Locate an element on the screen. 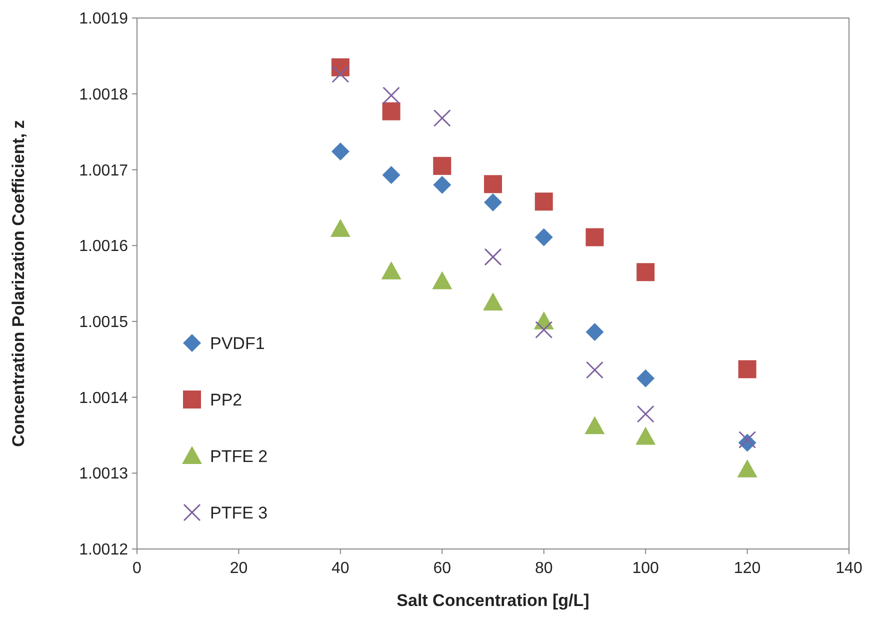 This screenshot has height=626, width=879. x-tick-label: 100 is located at coordinates (646, 568).